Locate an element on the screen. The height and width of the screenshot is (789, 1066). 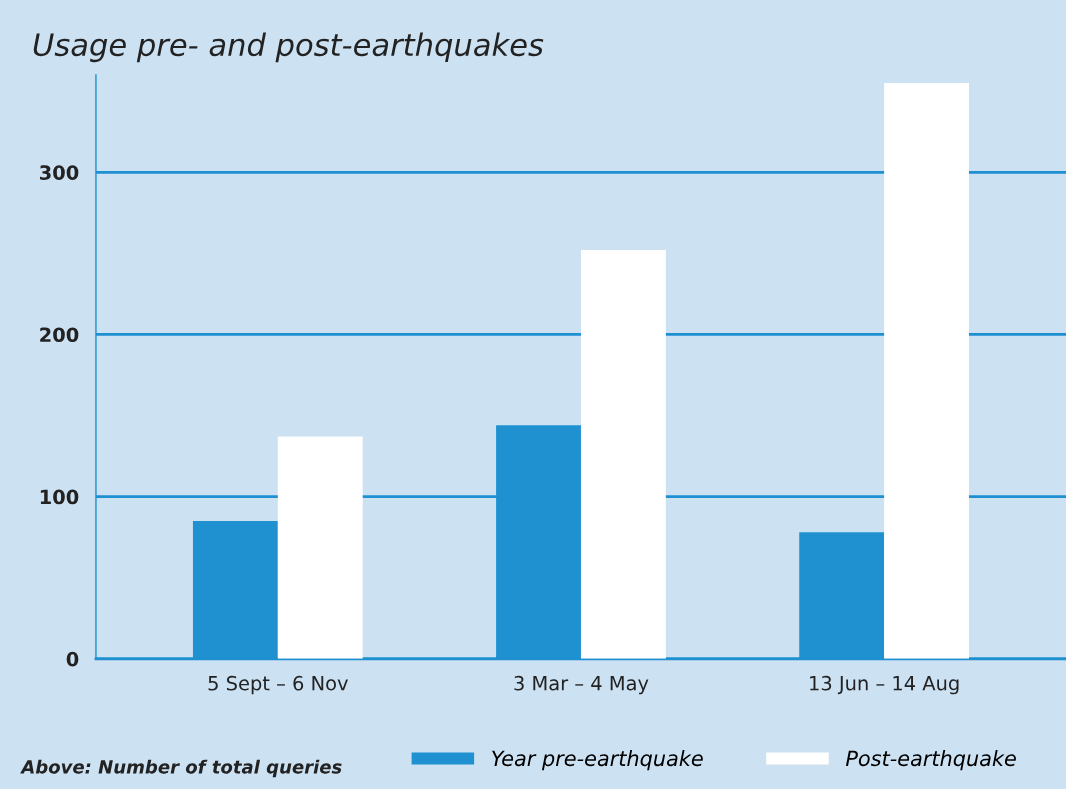
y-tick-label: 200 is located at coordinates (59, 335).